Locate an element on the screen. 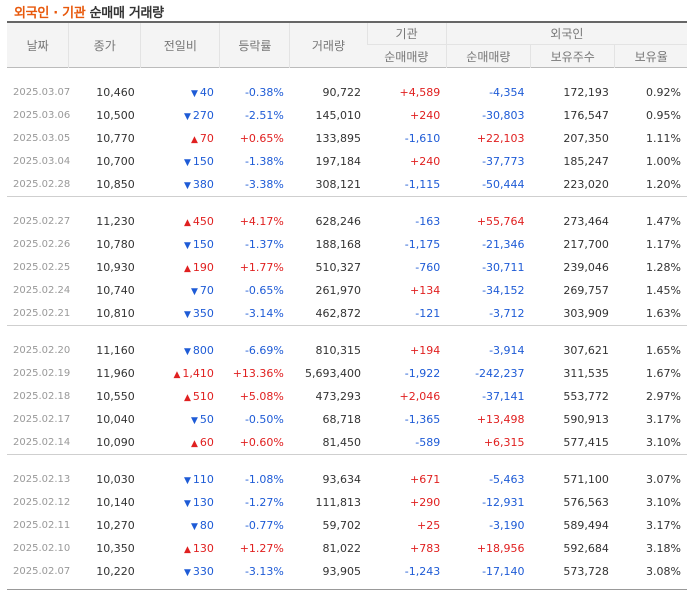  cell-rate: -0.65% is located at coordinates (264, 290).